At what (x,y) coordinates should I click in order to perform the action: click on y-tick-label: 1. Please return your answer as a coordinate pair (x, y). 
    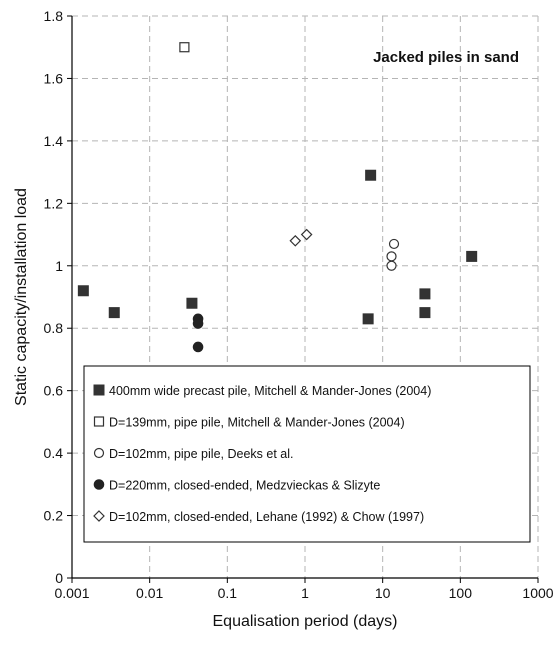
    Looking at the image, I should click on (59, 266).